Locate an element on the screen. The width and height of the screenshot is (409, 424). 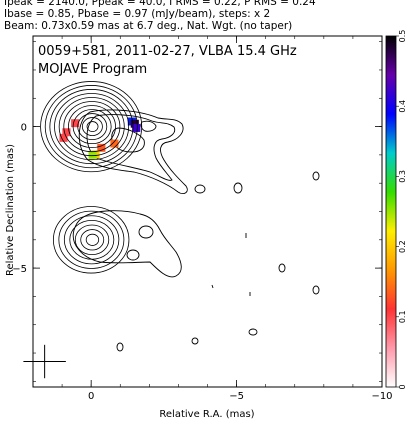
x-tick-label: −10 is located at coordinates (381, 396).